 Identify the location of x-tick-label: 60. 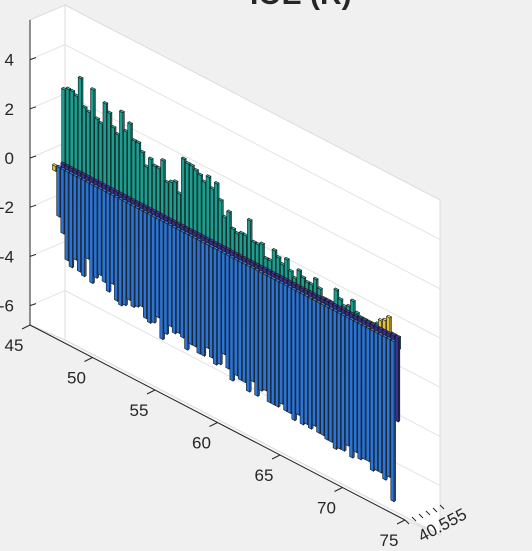
(201, 443).